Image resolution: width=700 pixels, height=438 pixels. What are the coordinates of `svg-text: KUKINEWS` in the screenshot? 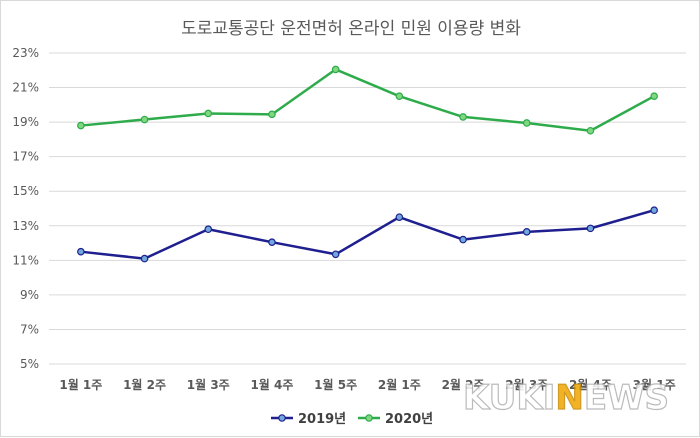 It's located at (566, 398).